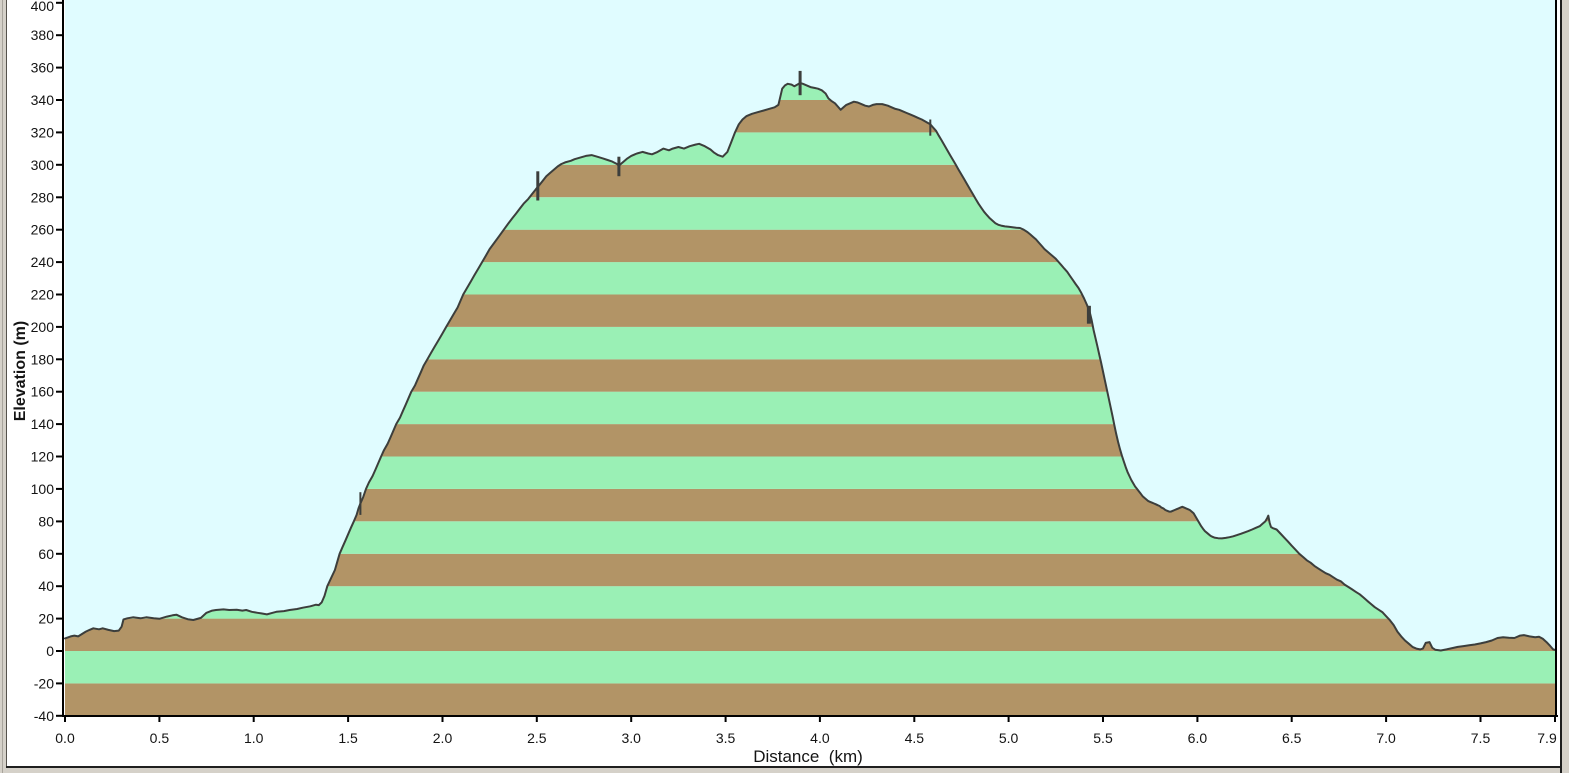  What do you see at coordinates (43, 68) in the screenshot?
I see `y-tick-label: 360` at bounding box center [43, 68].